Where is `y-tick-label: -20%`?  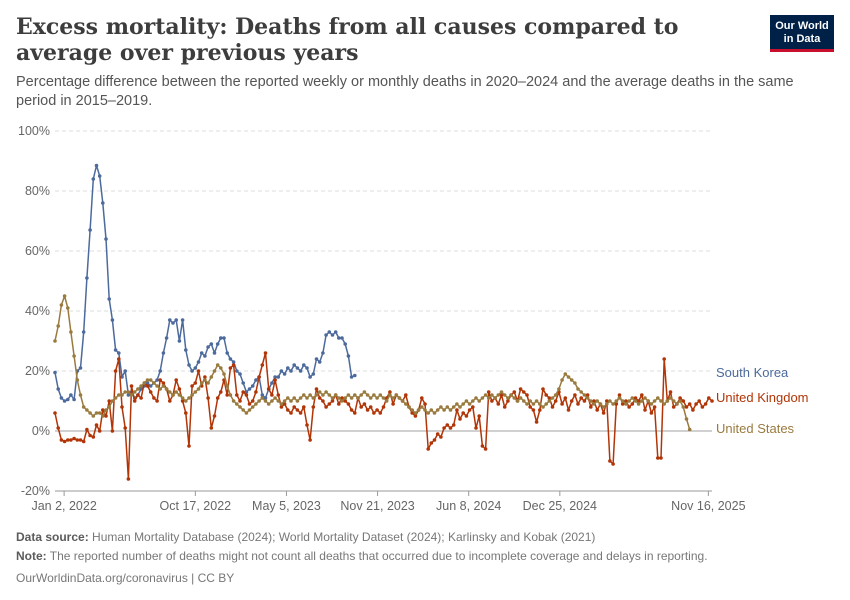
y-tick-label: -20% is located at coordinates (35, 491).